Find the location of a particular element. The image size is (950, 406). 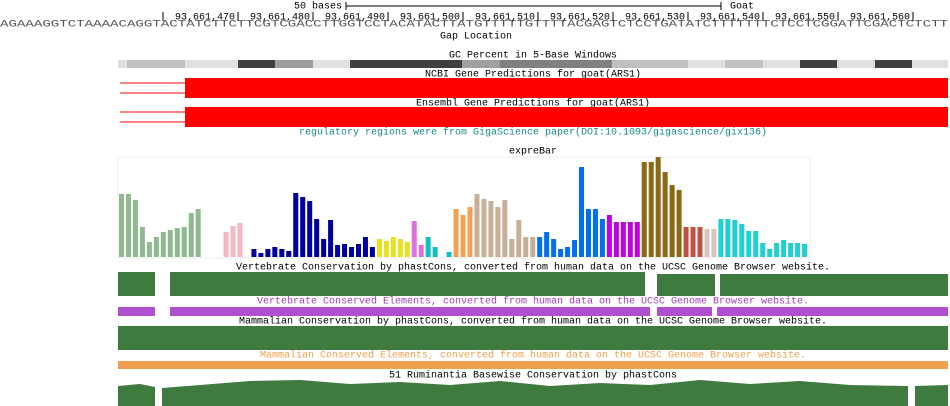

ruler-label: 93,661,470 is located at coordinates (205, 18).